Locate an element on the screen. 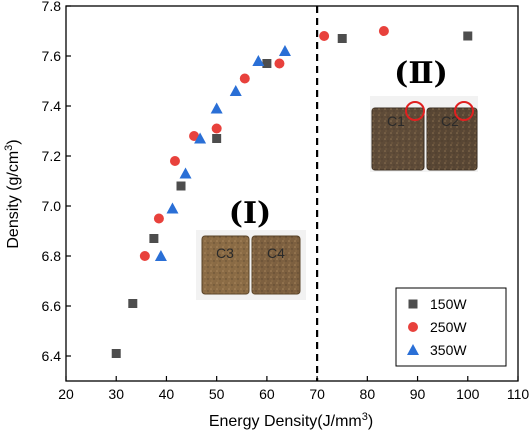  legend-label: 150W is located at coordinates (448, 304).